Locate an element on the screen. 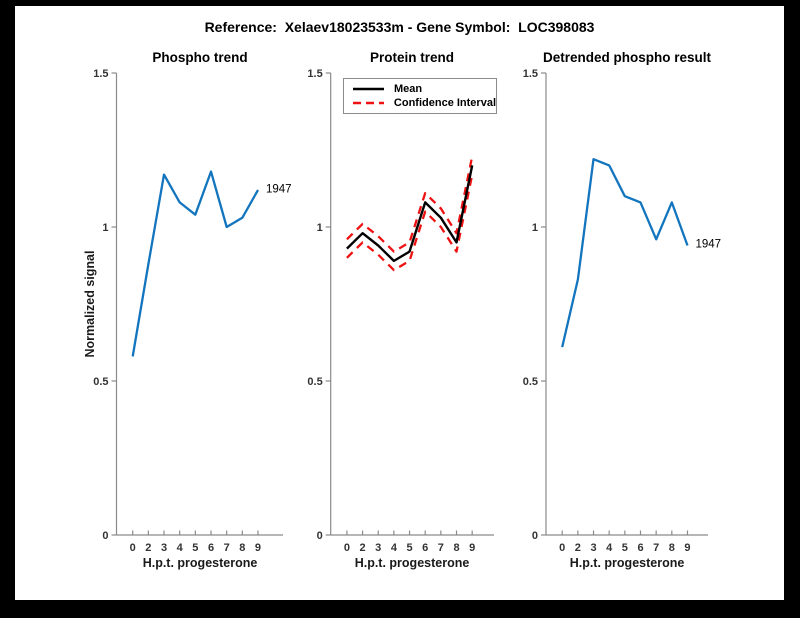  legend-entry-confidence-interval: Confidence Interval is located at coordinates (420, 103).